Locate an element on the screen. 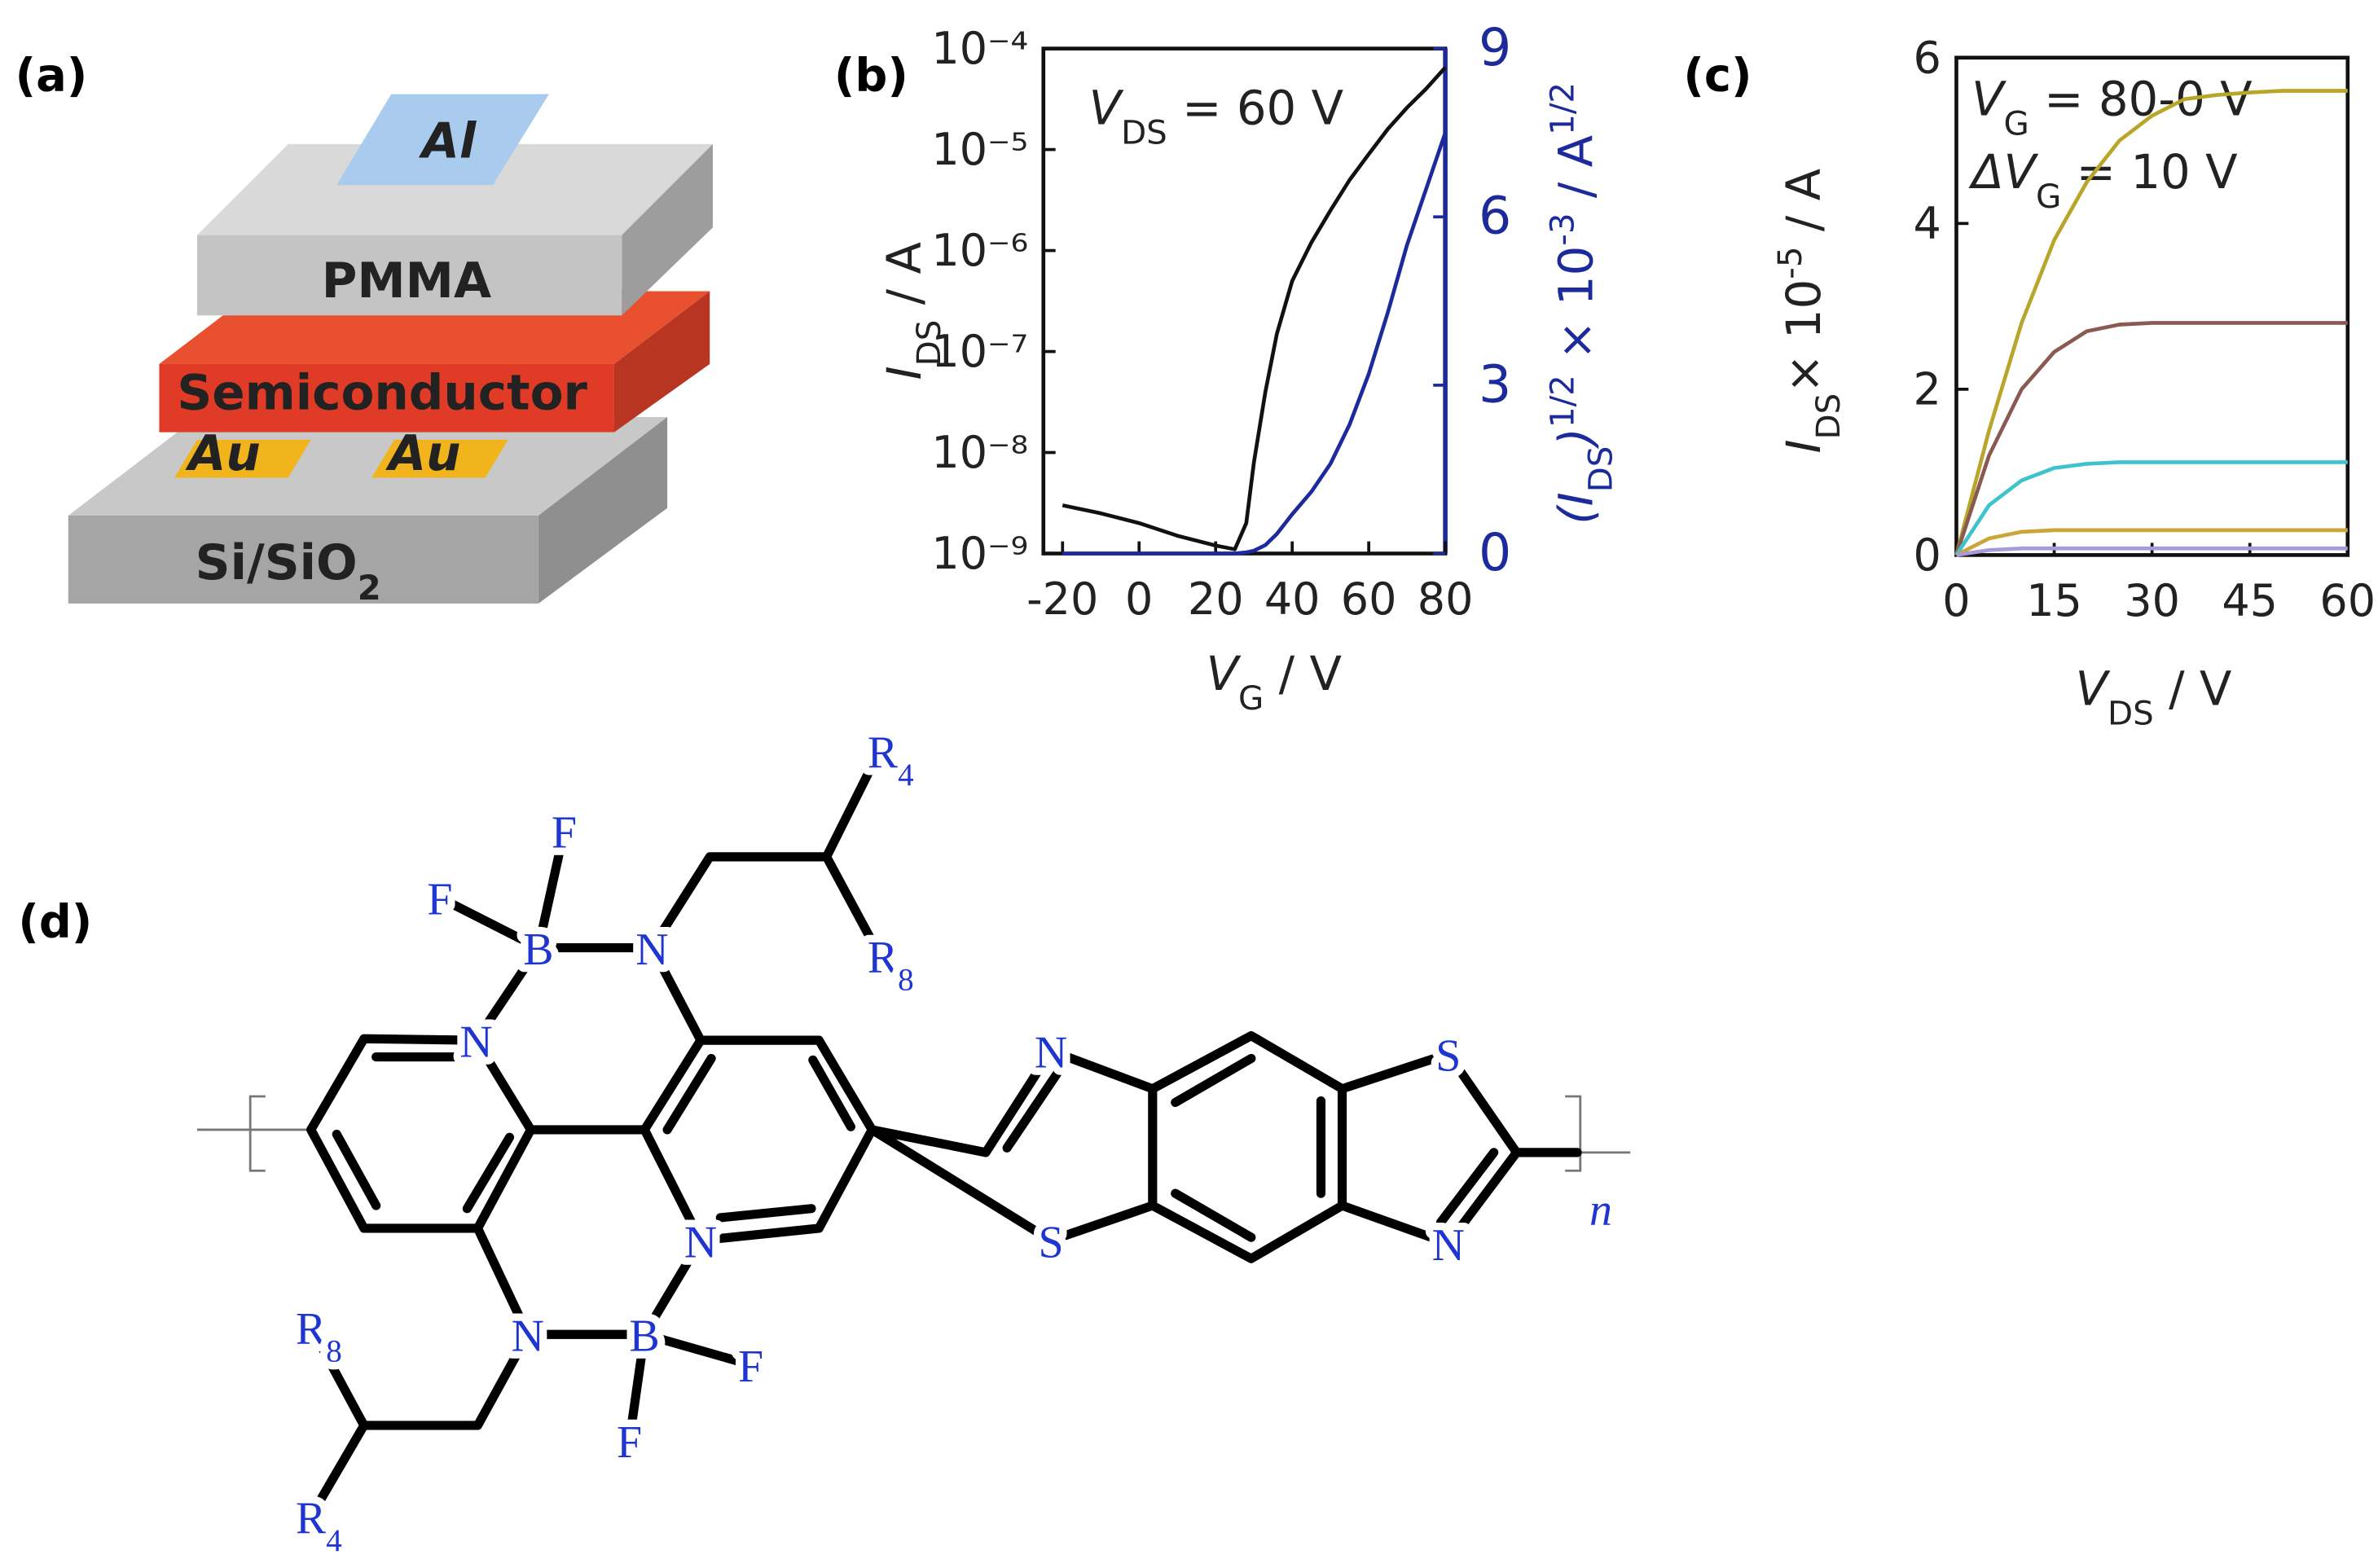 The image size is (2378, 1568). text-part: = 10 V is located at coordinates (2149, 172).